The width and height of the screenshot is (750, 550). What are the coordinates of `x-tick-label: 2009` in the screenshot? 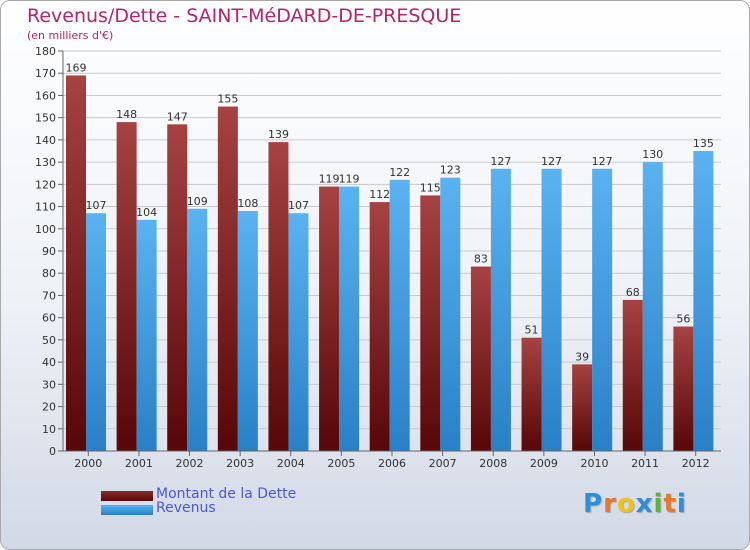 It's located at (544, 463).